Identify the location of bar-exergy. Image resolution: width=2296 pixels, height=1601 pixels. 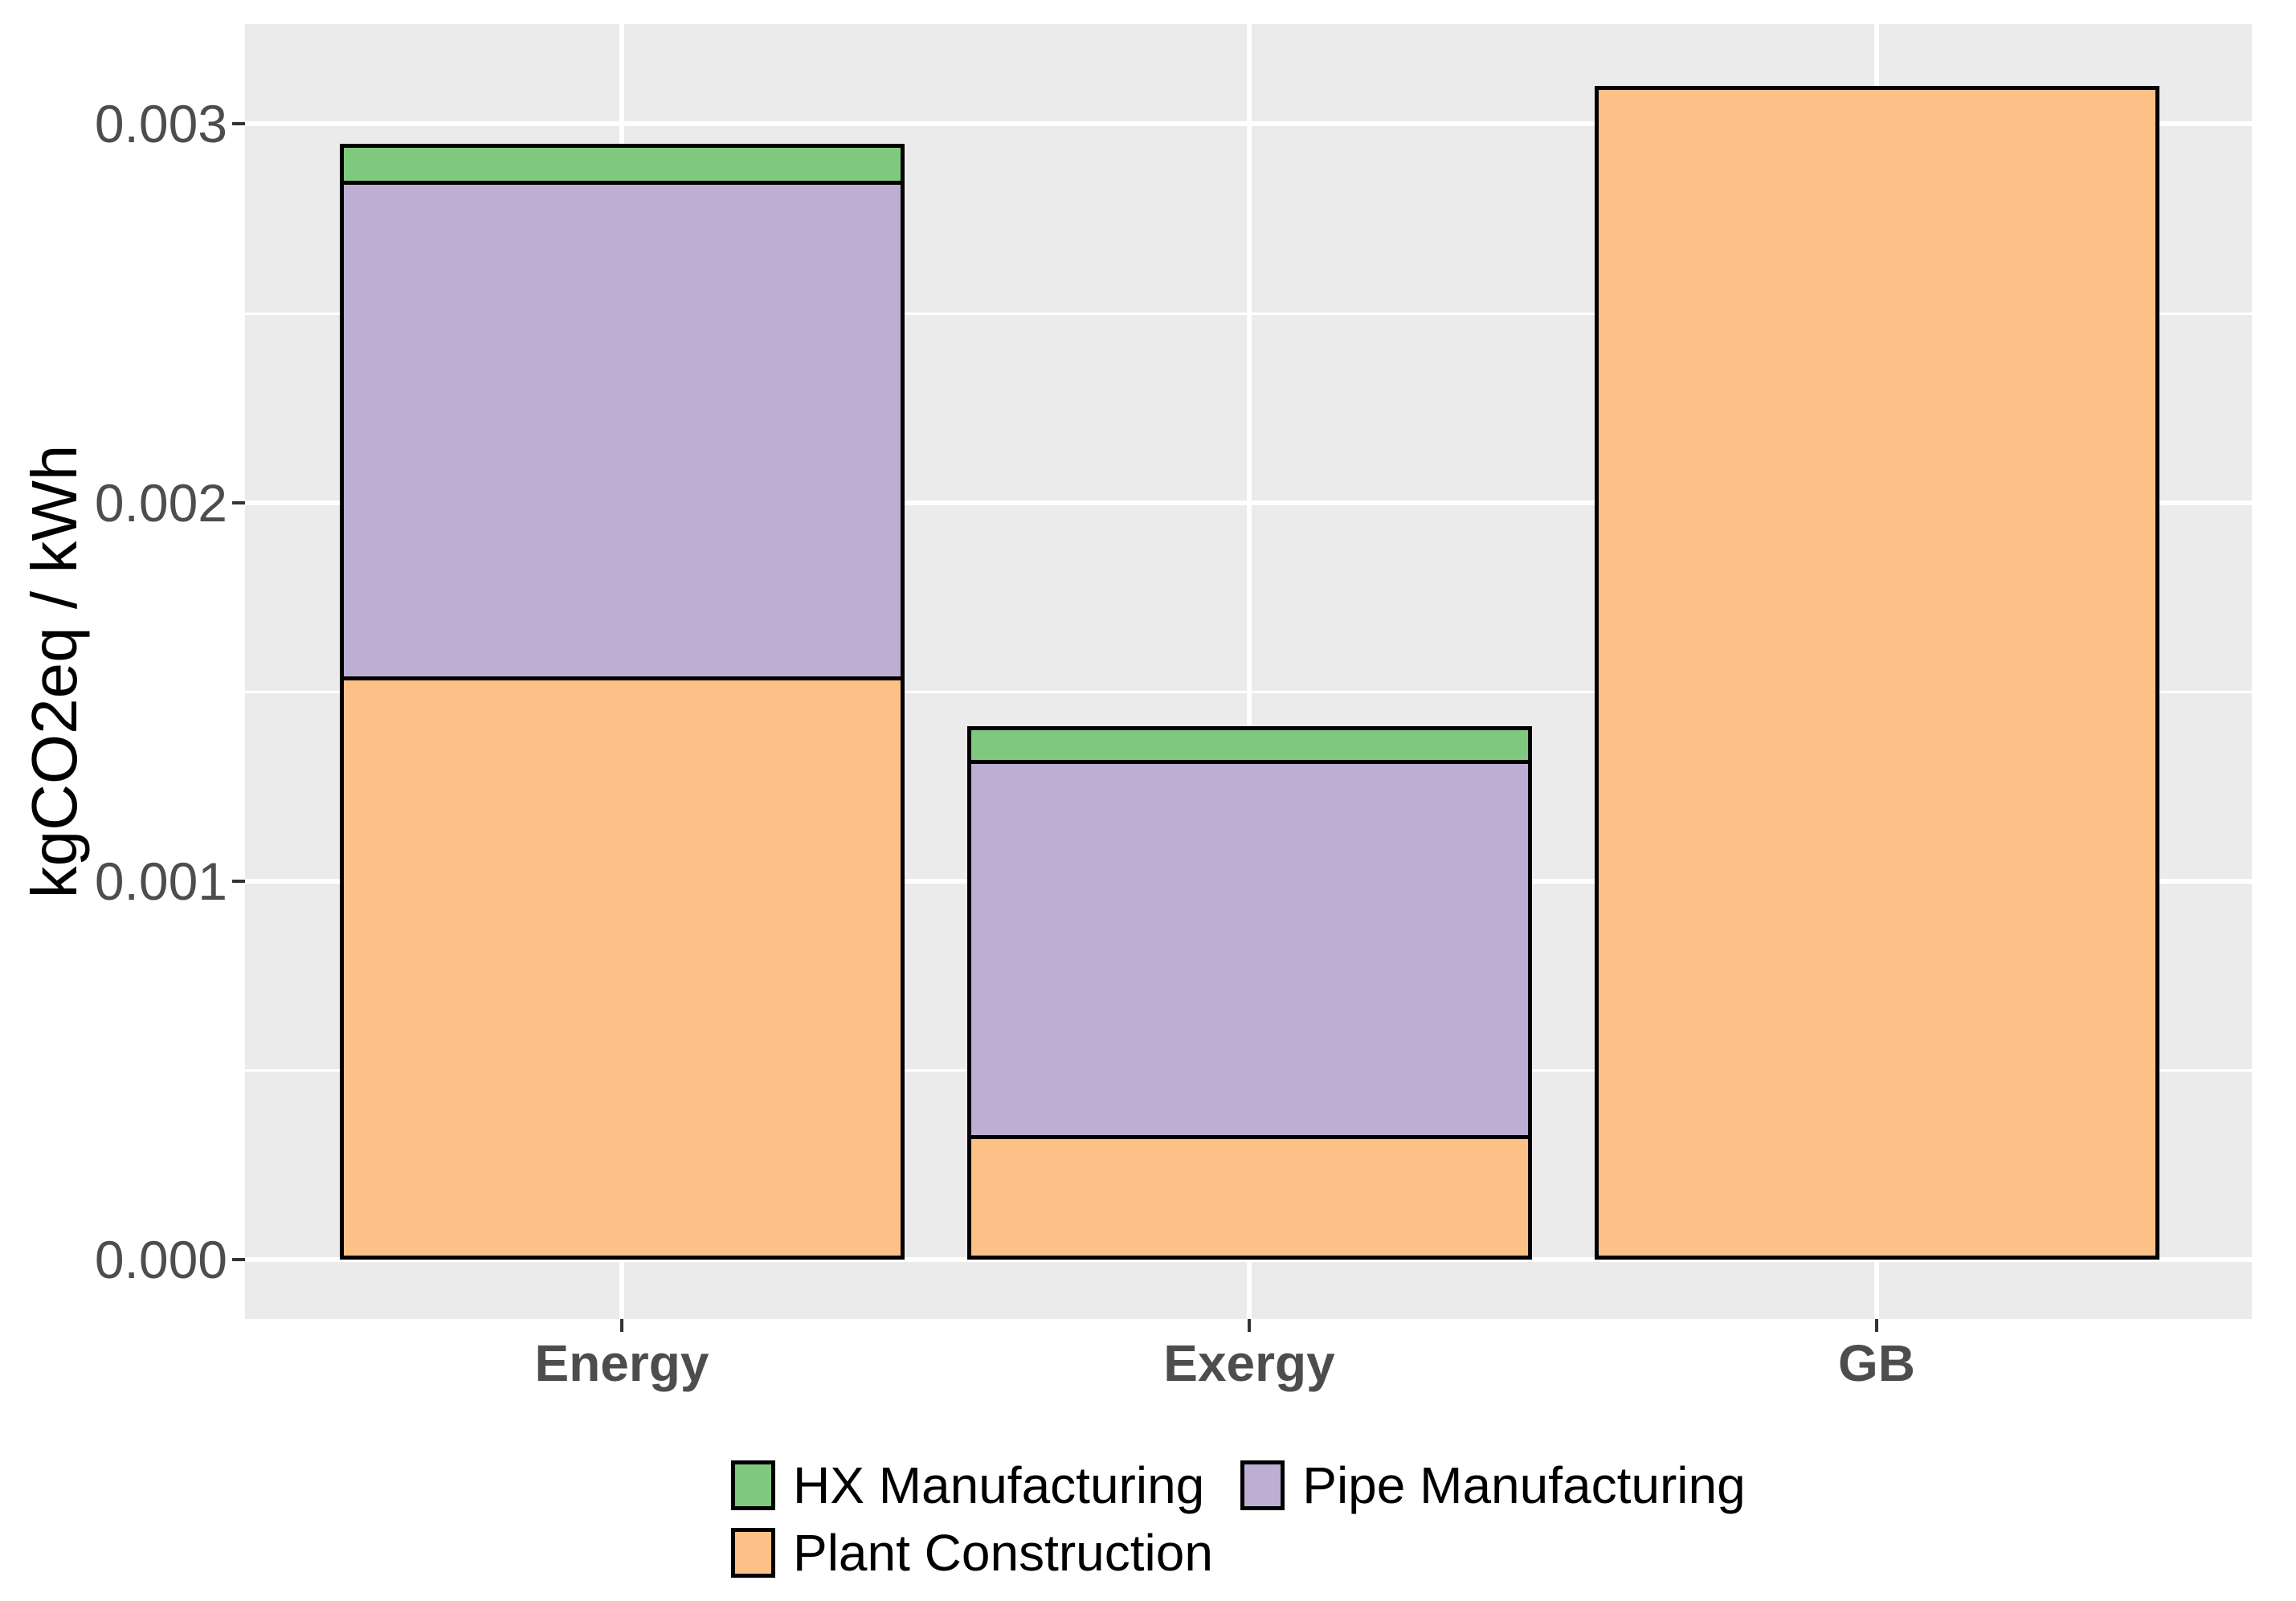
(1249, 993).